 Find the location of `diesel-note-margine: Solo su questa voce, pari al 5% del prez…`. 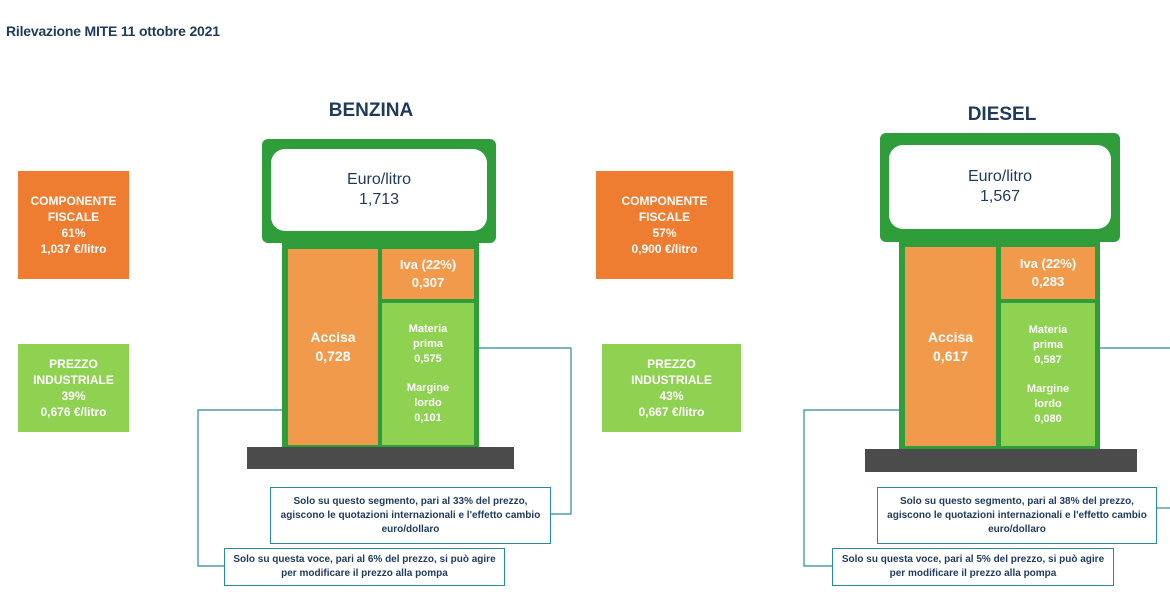

diesel-note-margine: Solo su questa voce, pari al 5% del prez… is located at coordinates (973, 567).